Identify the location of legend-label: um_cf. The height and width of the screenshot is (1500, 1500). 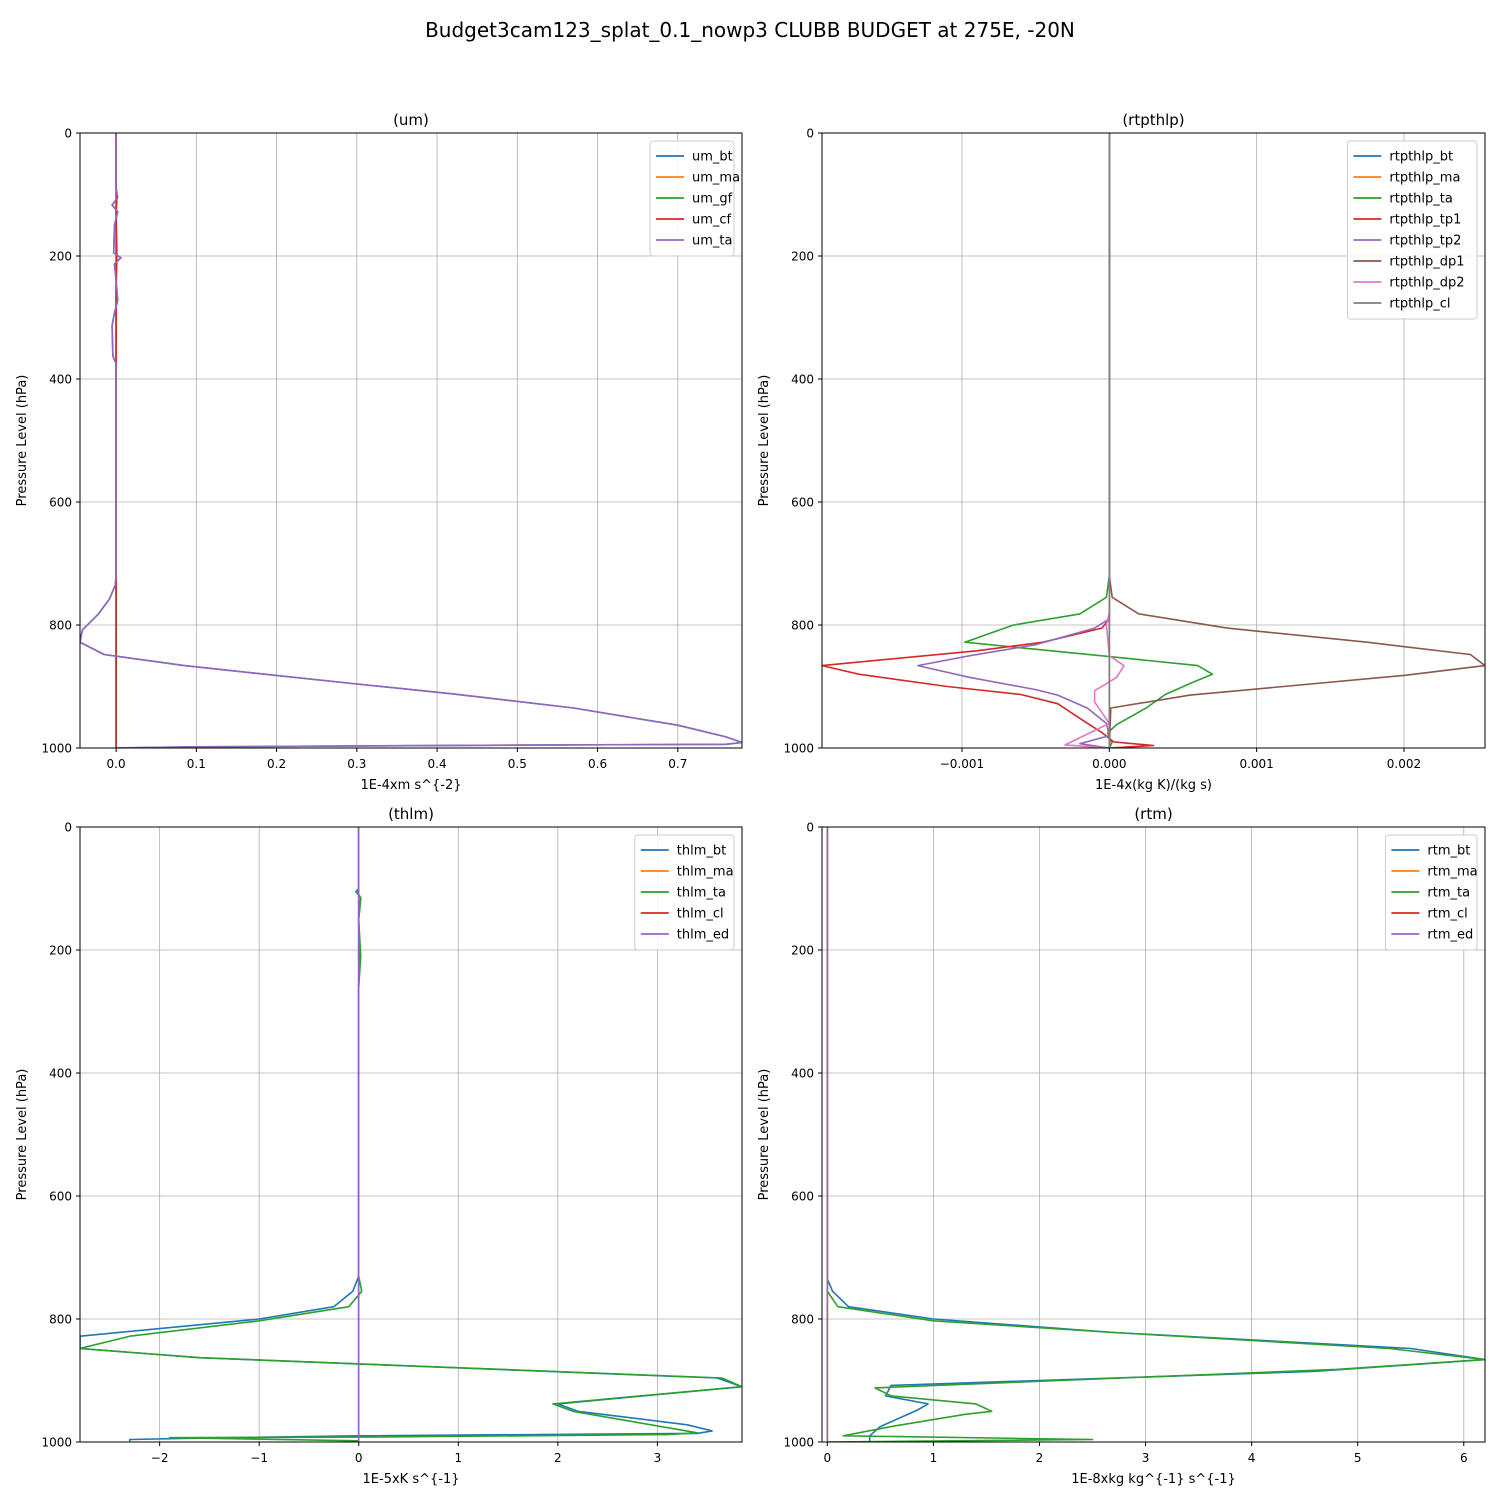
(712, 220).